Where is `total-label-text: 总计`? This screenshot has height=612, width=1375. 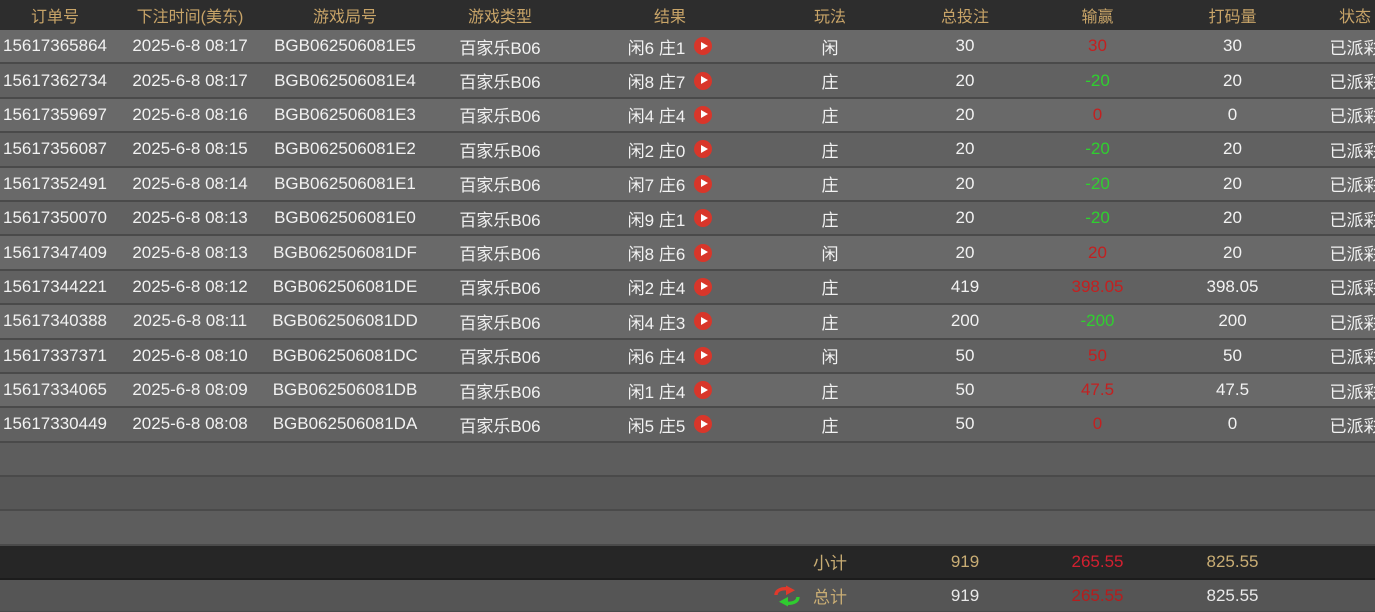
total-label-text: 总计 is located at coordinates (830, 598).